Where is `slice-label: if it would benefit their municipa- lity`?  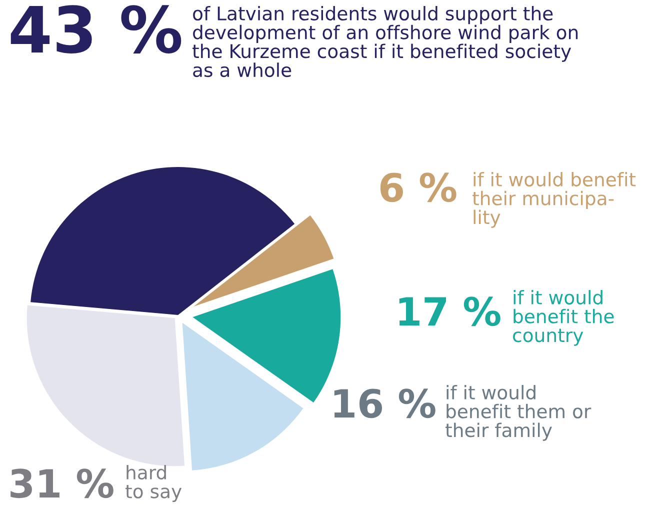
slice-label: if it would benefit their municipa- lity is located at coordinates (554, 200).